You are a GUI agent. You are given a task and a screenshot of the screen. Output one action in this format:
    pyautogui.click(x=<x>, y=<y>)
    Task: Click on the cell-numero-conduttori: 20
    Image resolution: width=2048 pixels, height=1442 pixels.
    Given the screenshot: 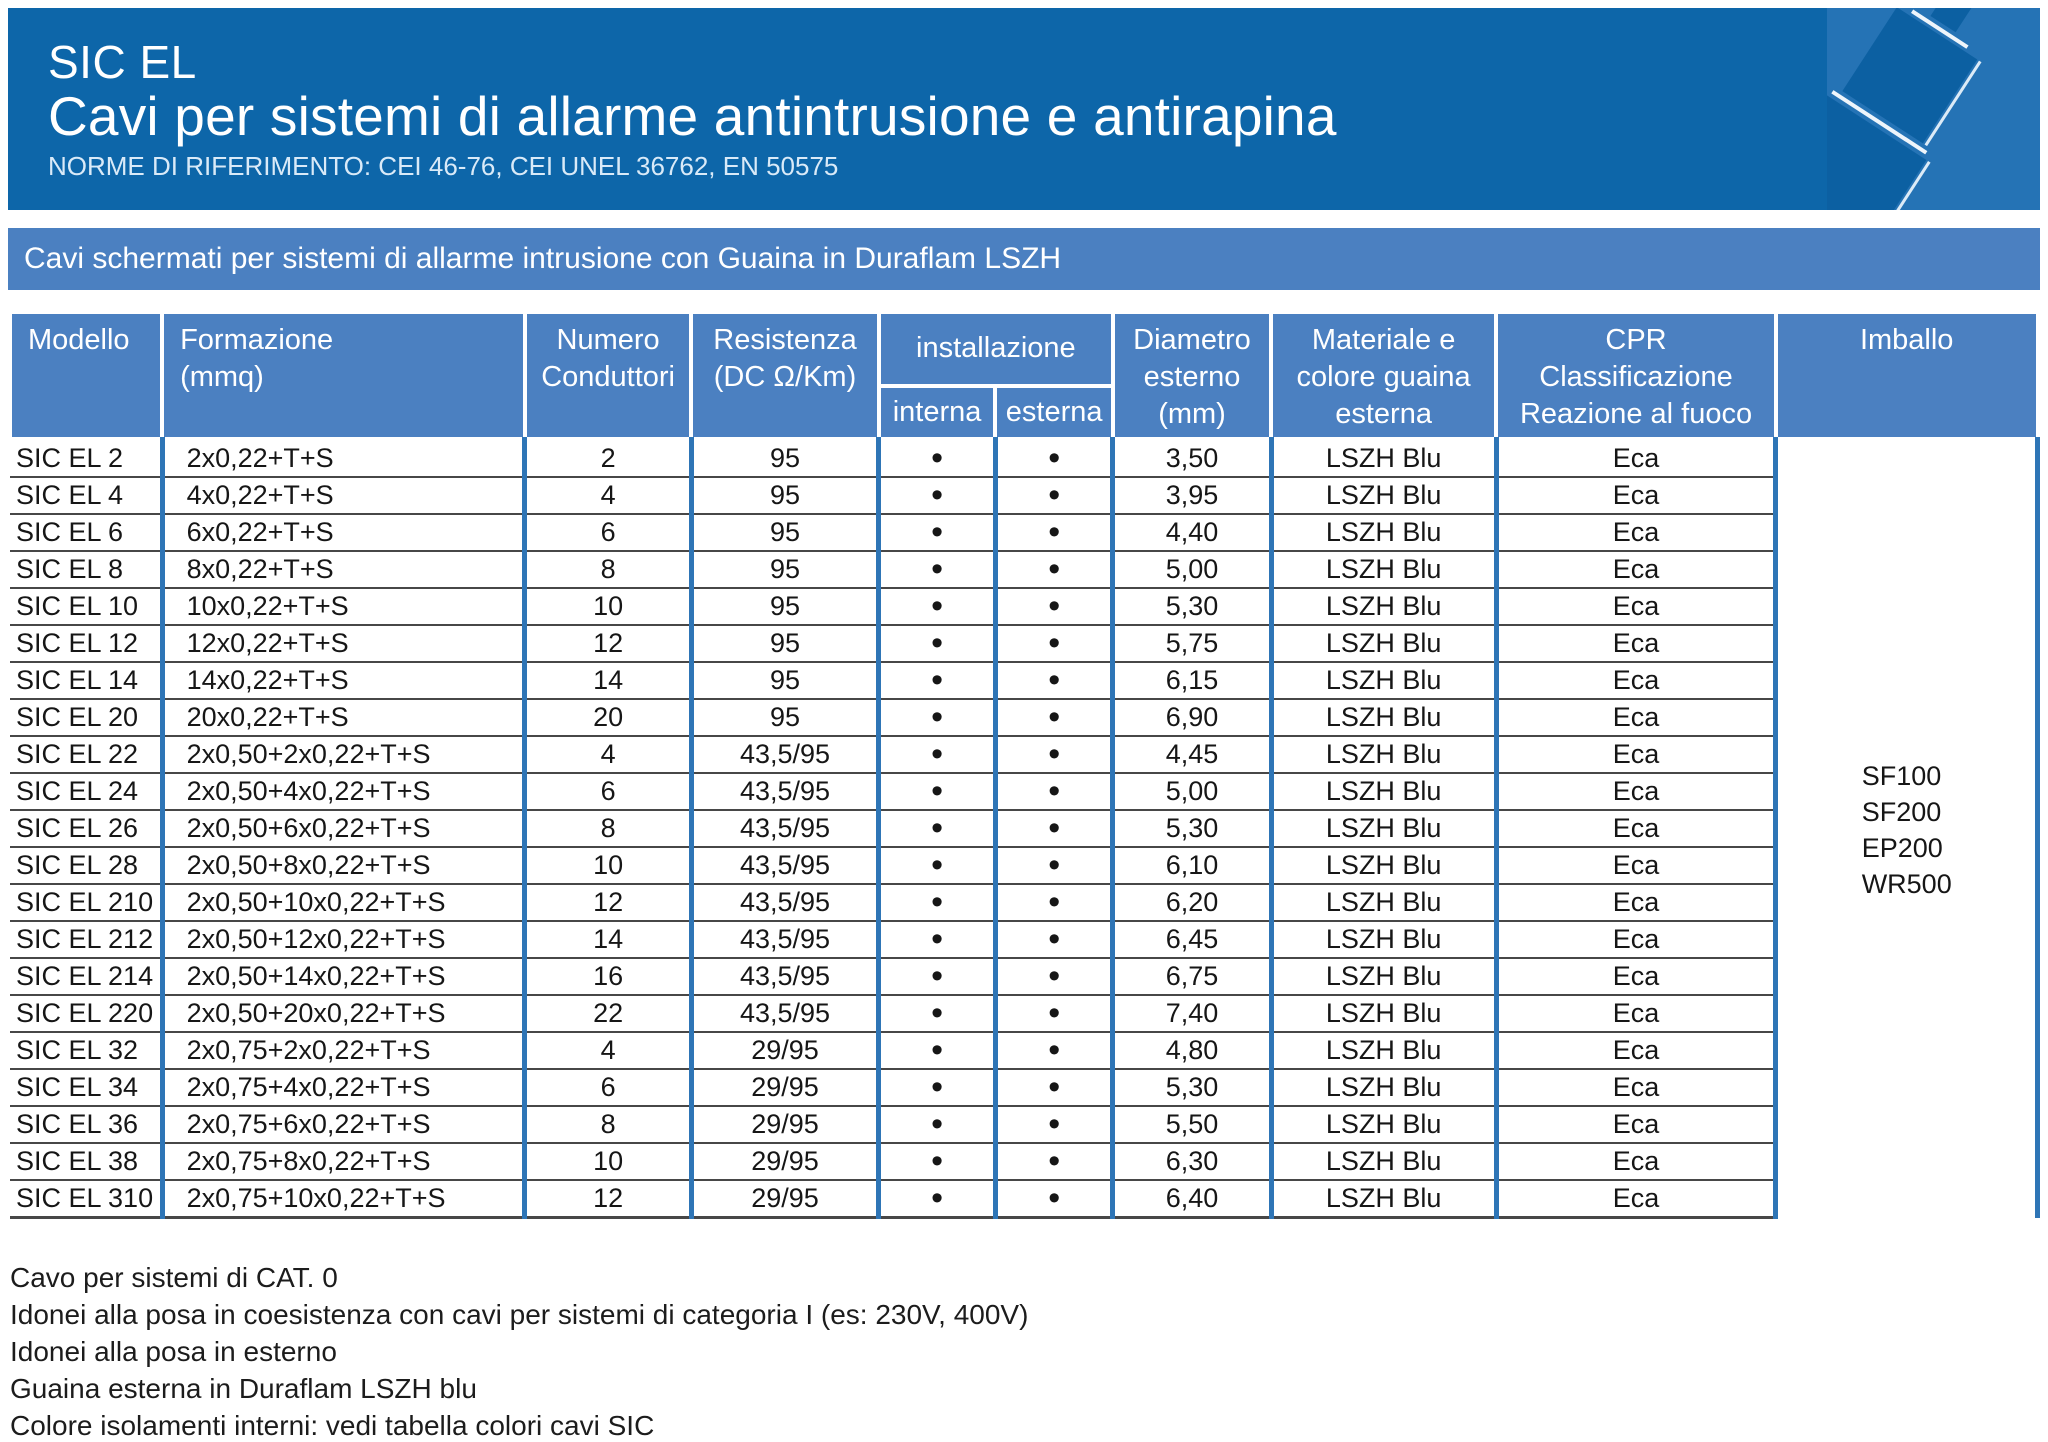 What is the action you would take?
    pyautogui.click(x=607, y=717)
    